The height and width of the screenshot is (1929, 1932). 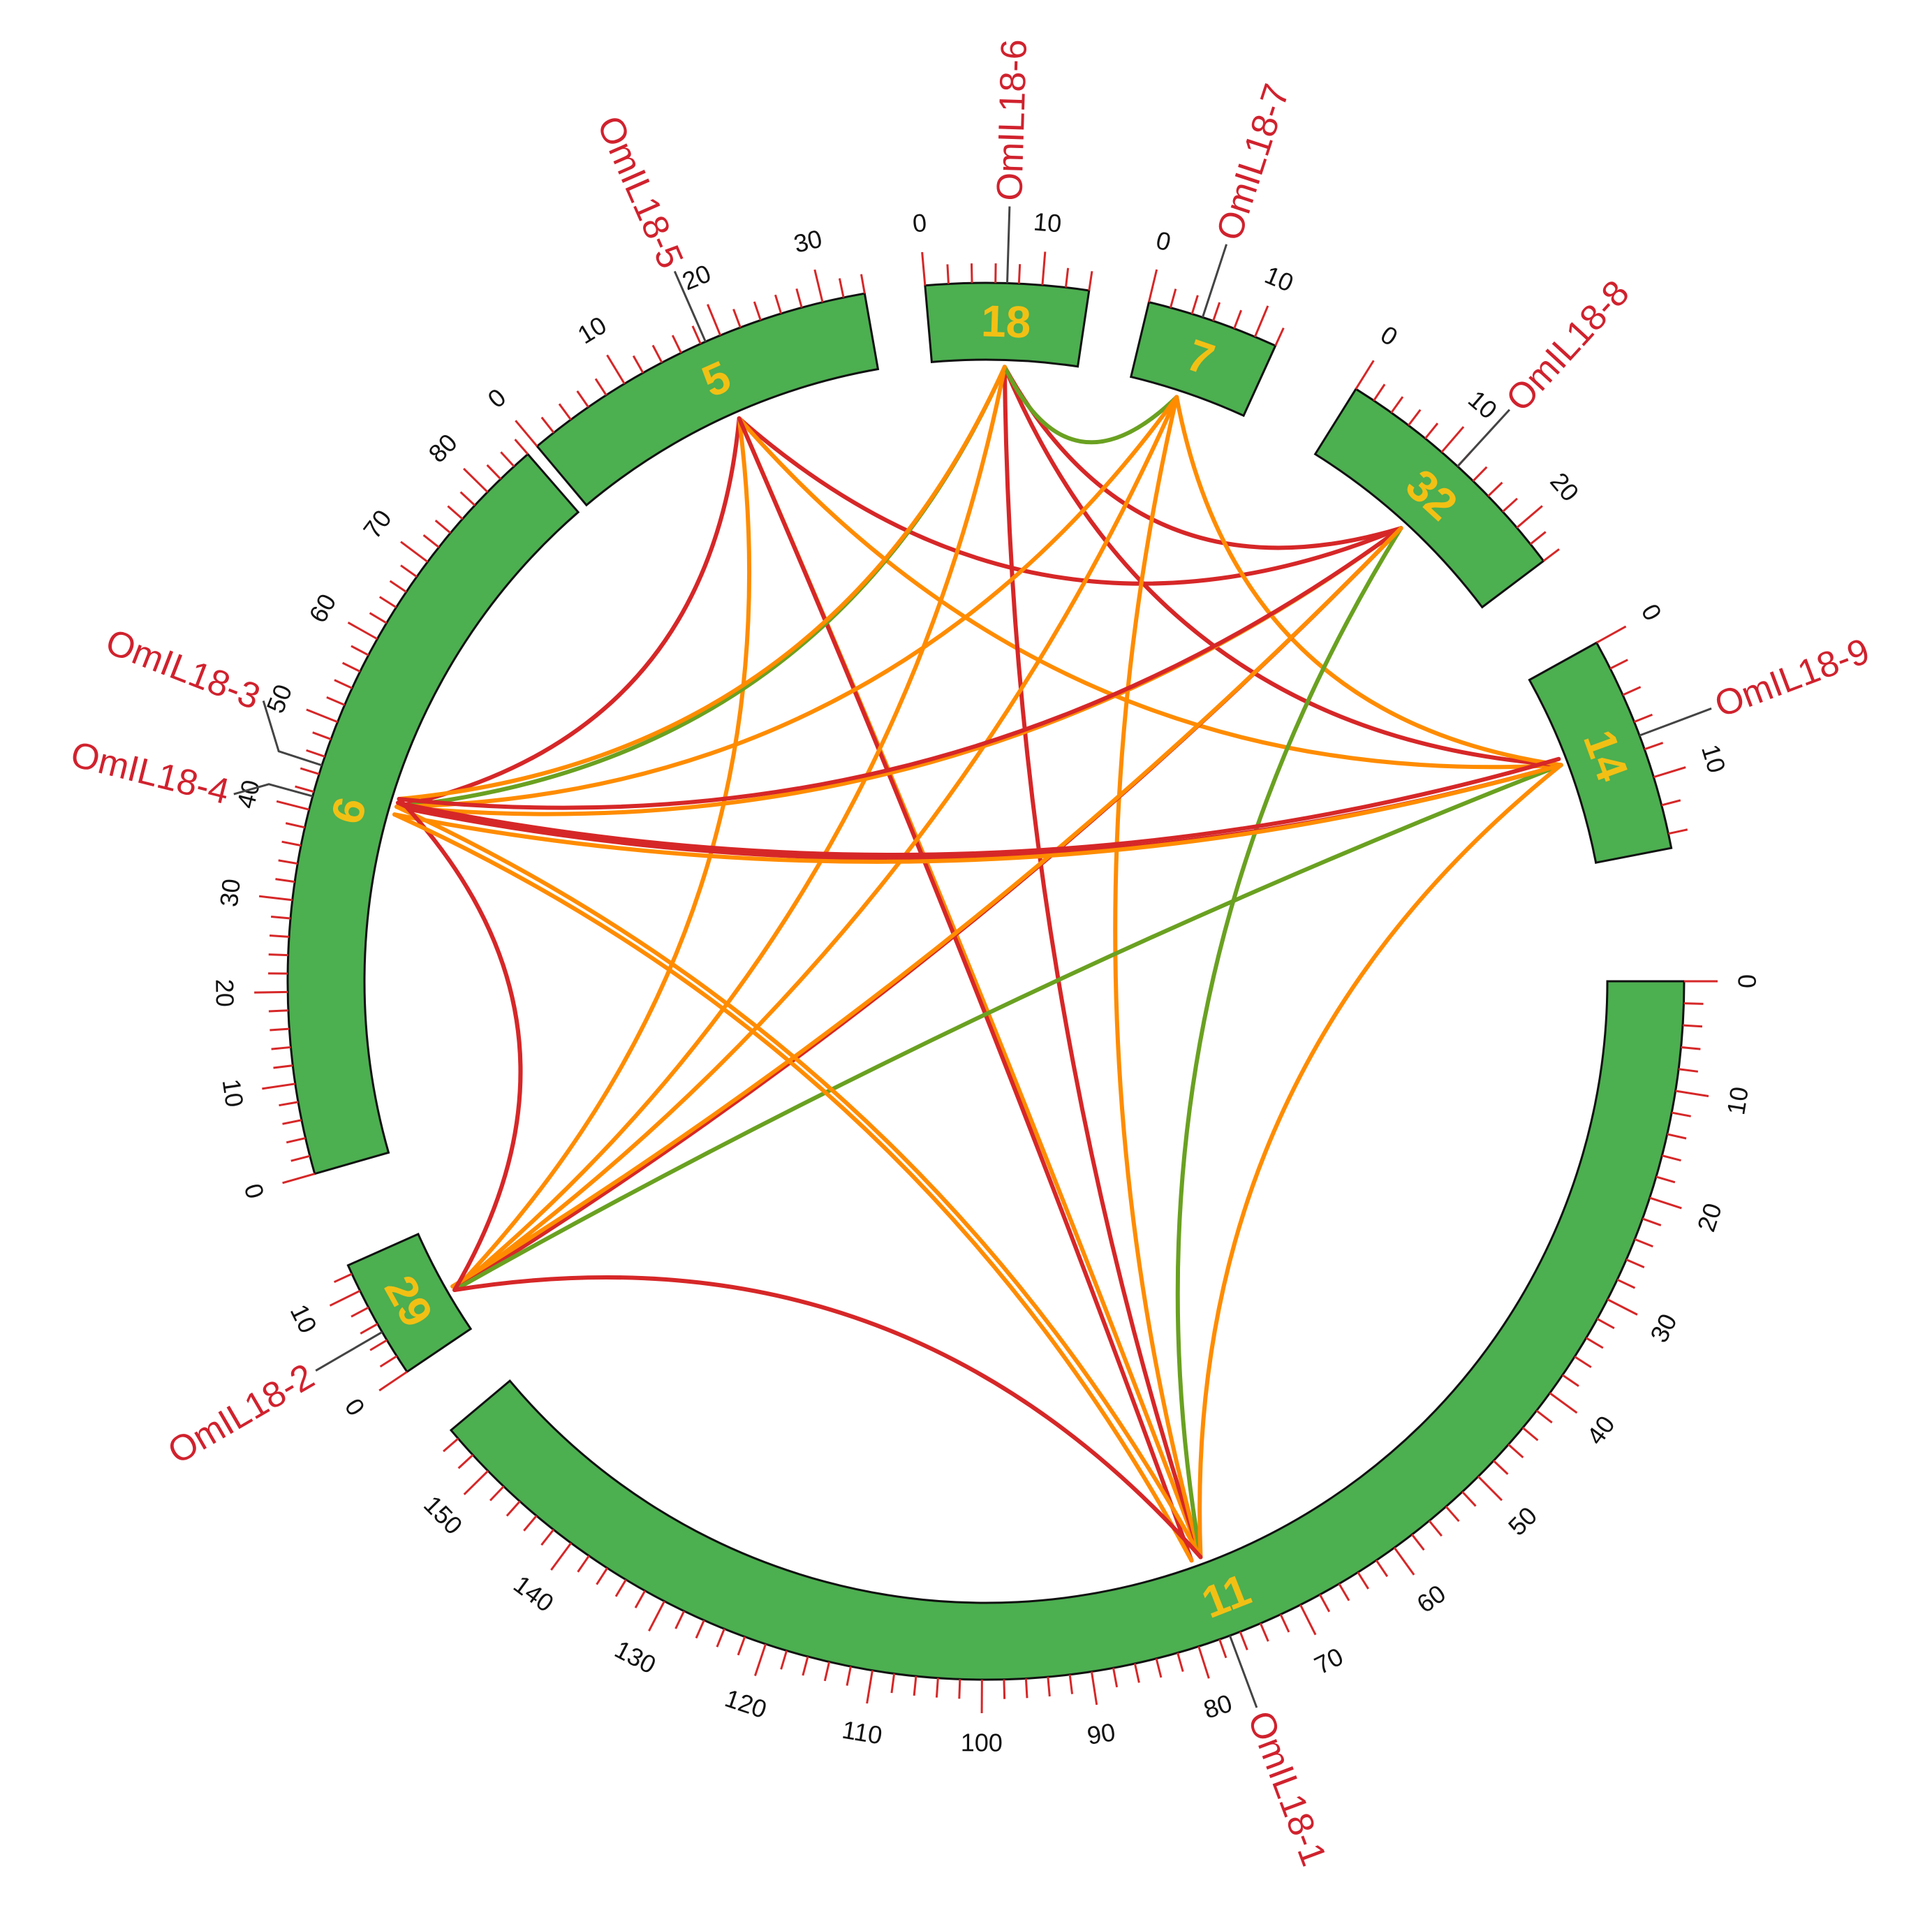 What do you see at coordinates (1748, 981) in the screenshot?
I see `tick-label-11-0: 0` at bounding box center [1748, 981].